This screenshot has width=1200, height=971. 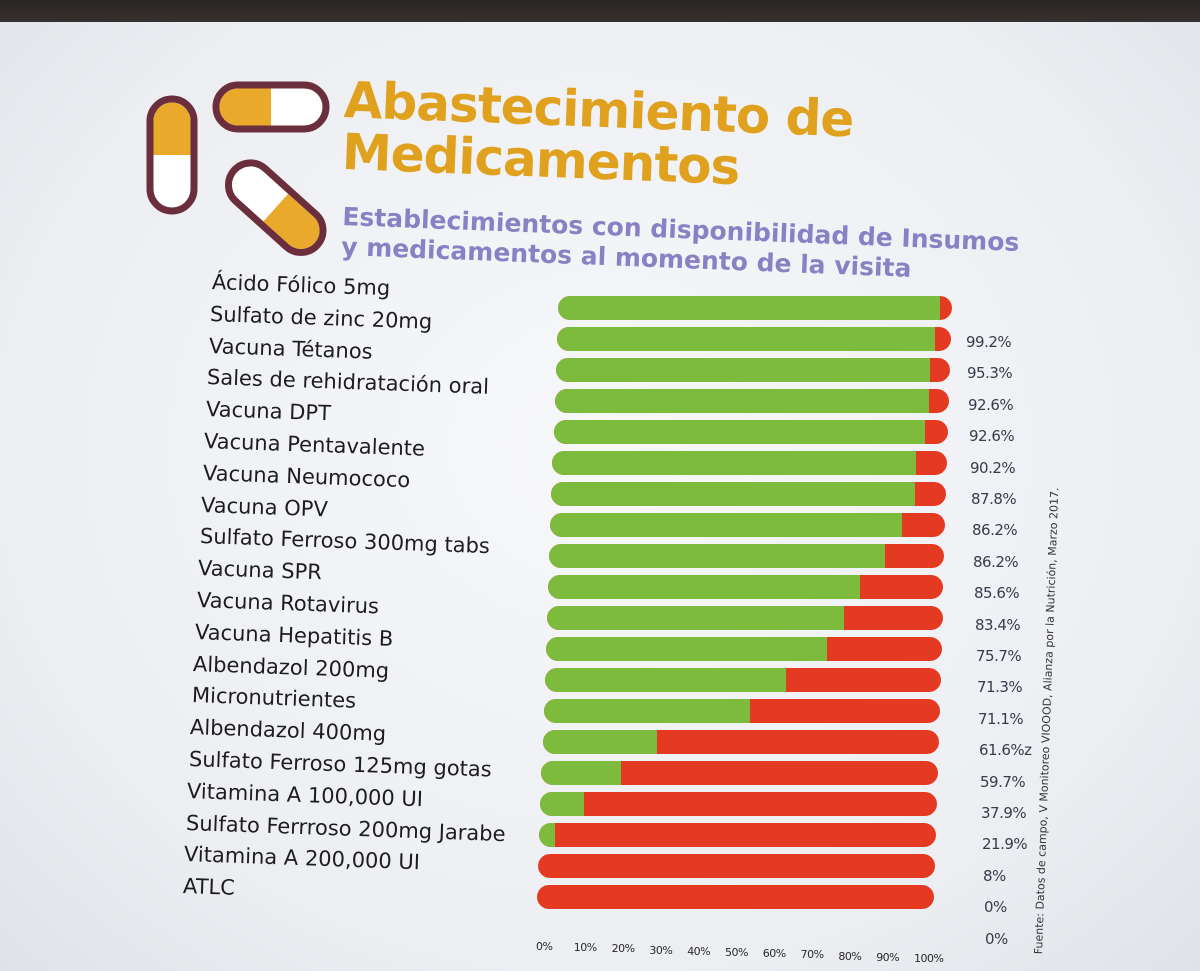 What do you see at coordinates (1003, 781) in the screenshot?
I see `value-label: 59.7%` at bounding box center [1003, 781].